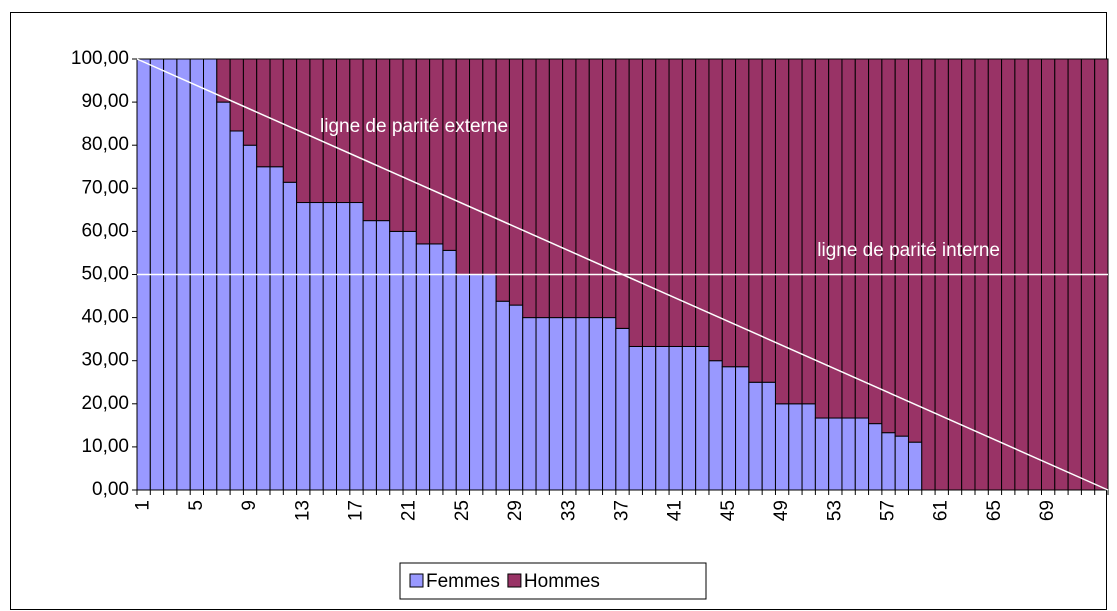 Image resolution: width=1117 pixels, height=611 pixels. Describe the element at coordinates (105, 101) in the screenshot. I see `y-tick-label: 90,00` at that location.